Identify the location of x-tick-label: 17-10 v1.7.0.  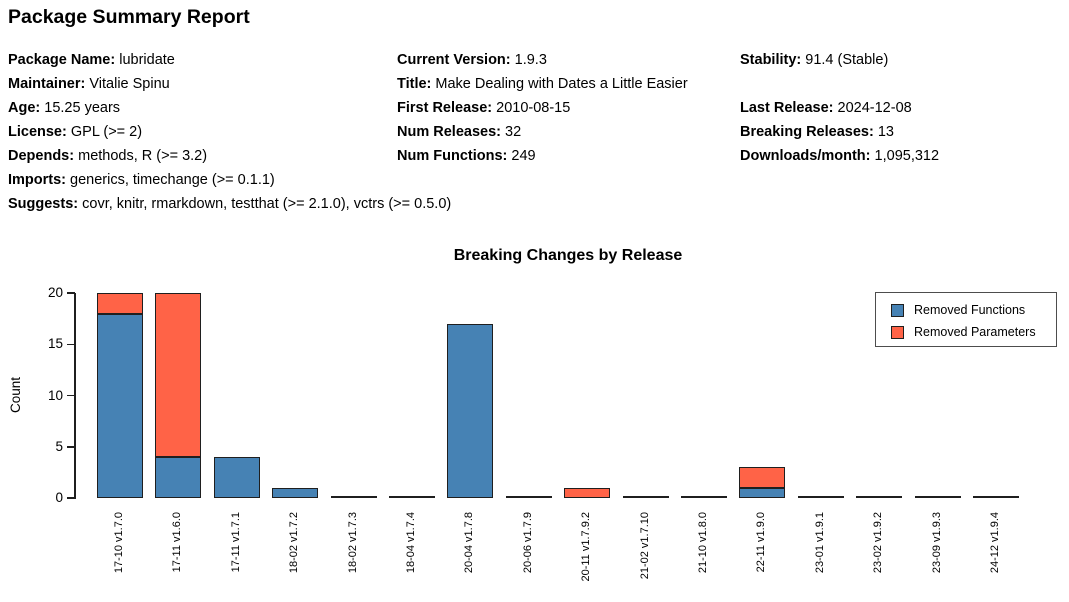
(119, 543).